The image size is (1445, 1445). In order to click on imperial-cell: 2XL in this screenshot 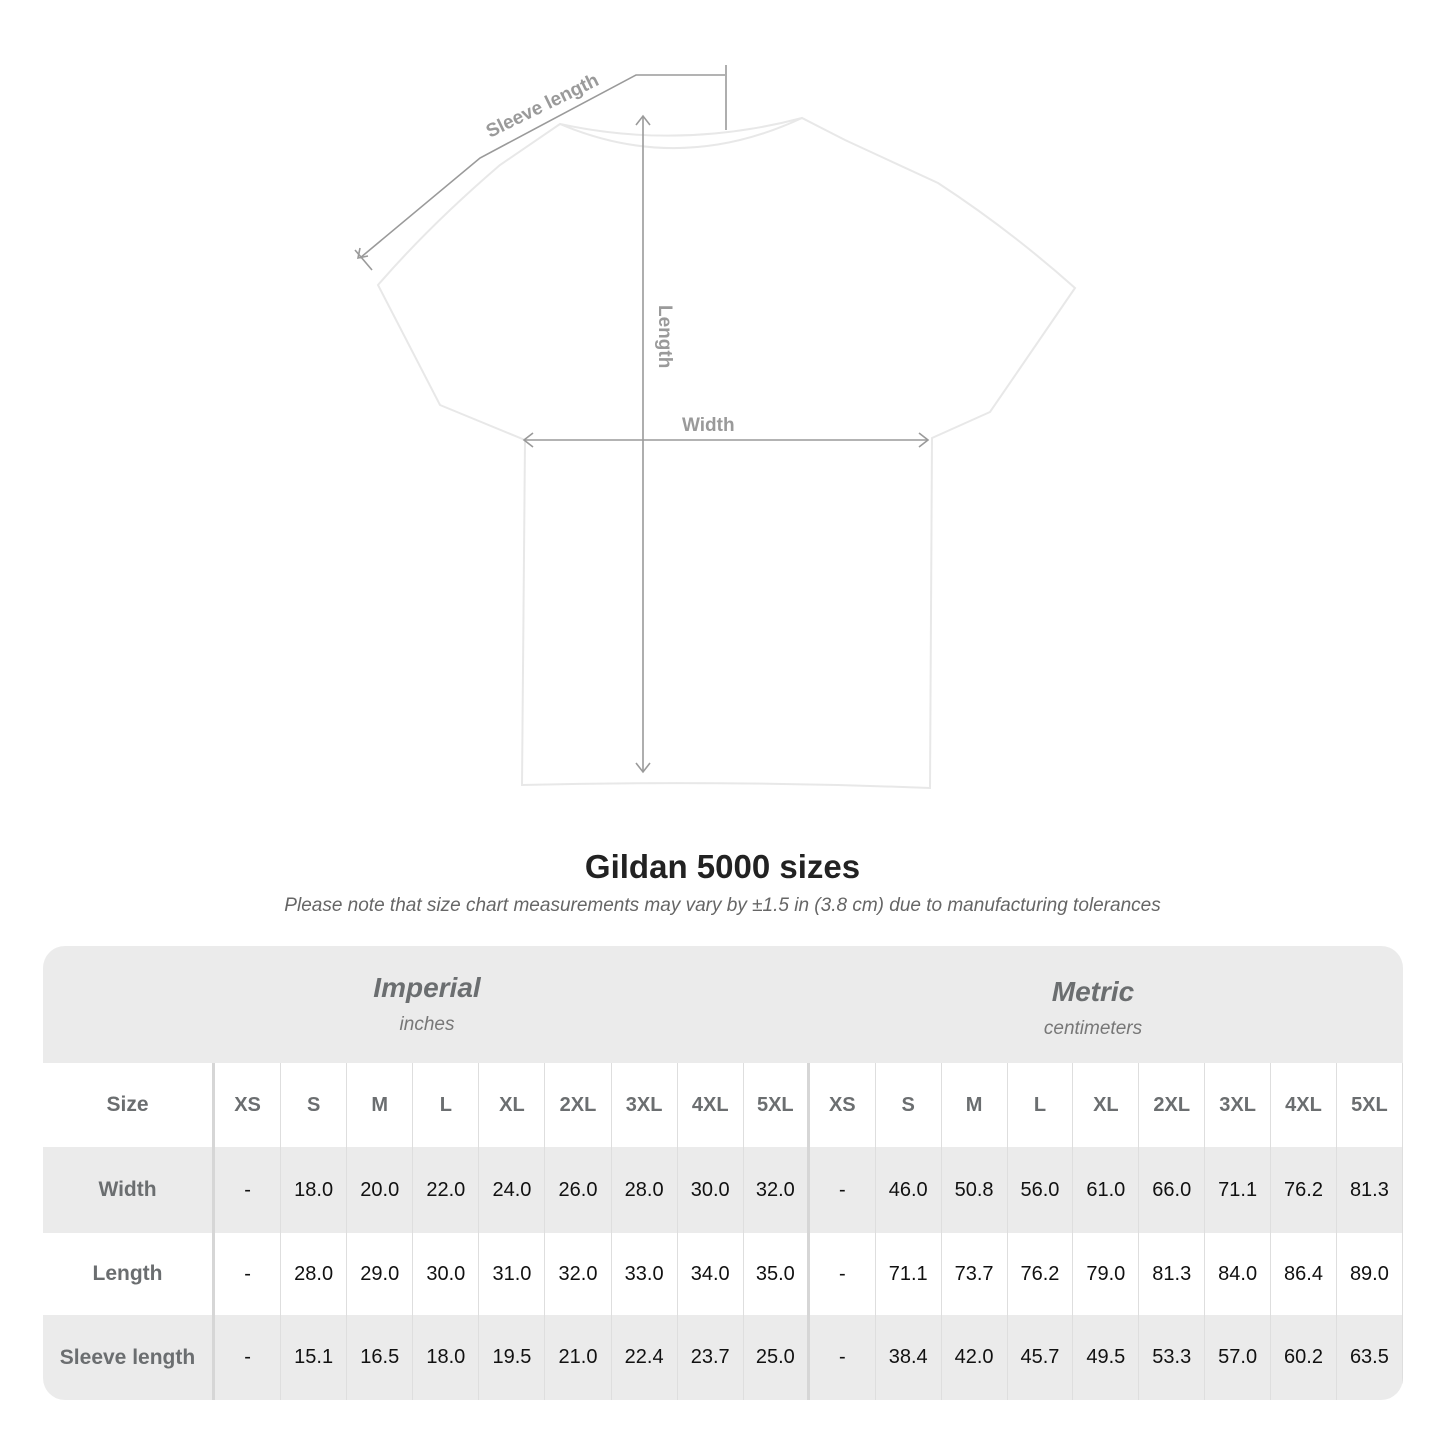, I will do `click(578, 1105)`.